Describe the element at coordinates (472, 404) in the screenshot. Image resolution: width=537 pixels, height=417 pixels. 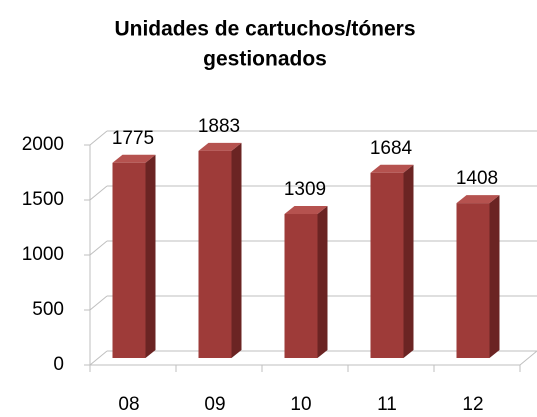
I see `x-tick-label: 12` at that location.